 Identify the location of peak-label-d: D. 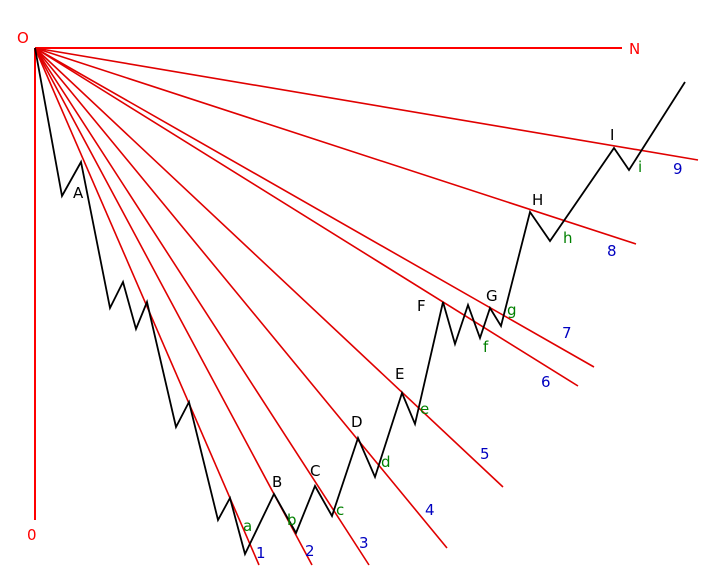
(357, 422).